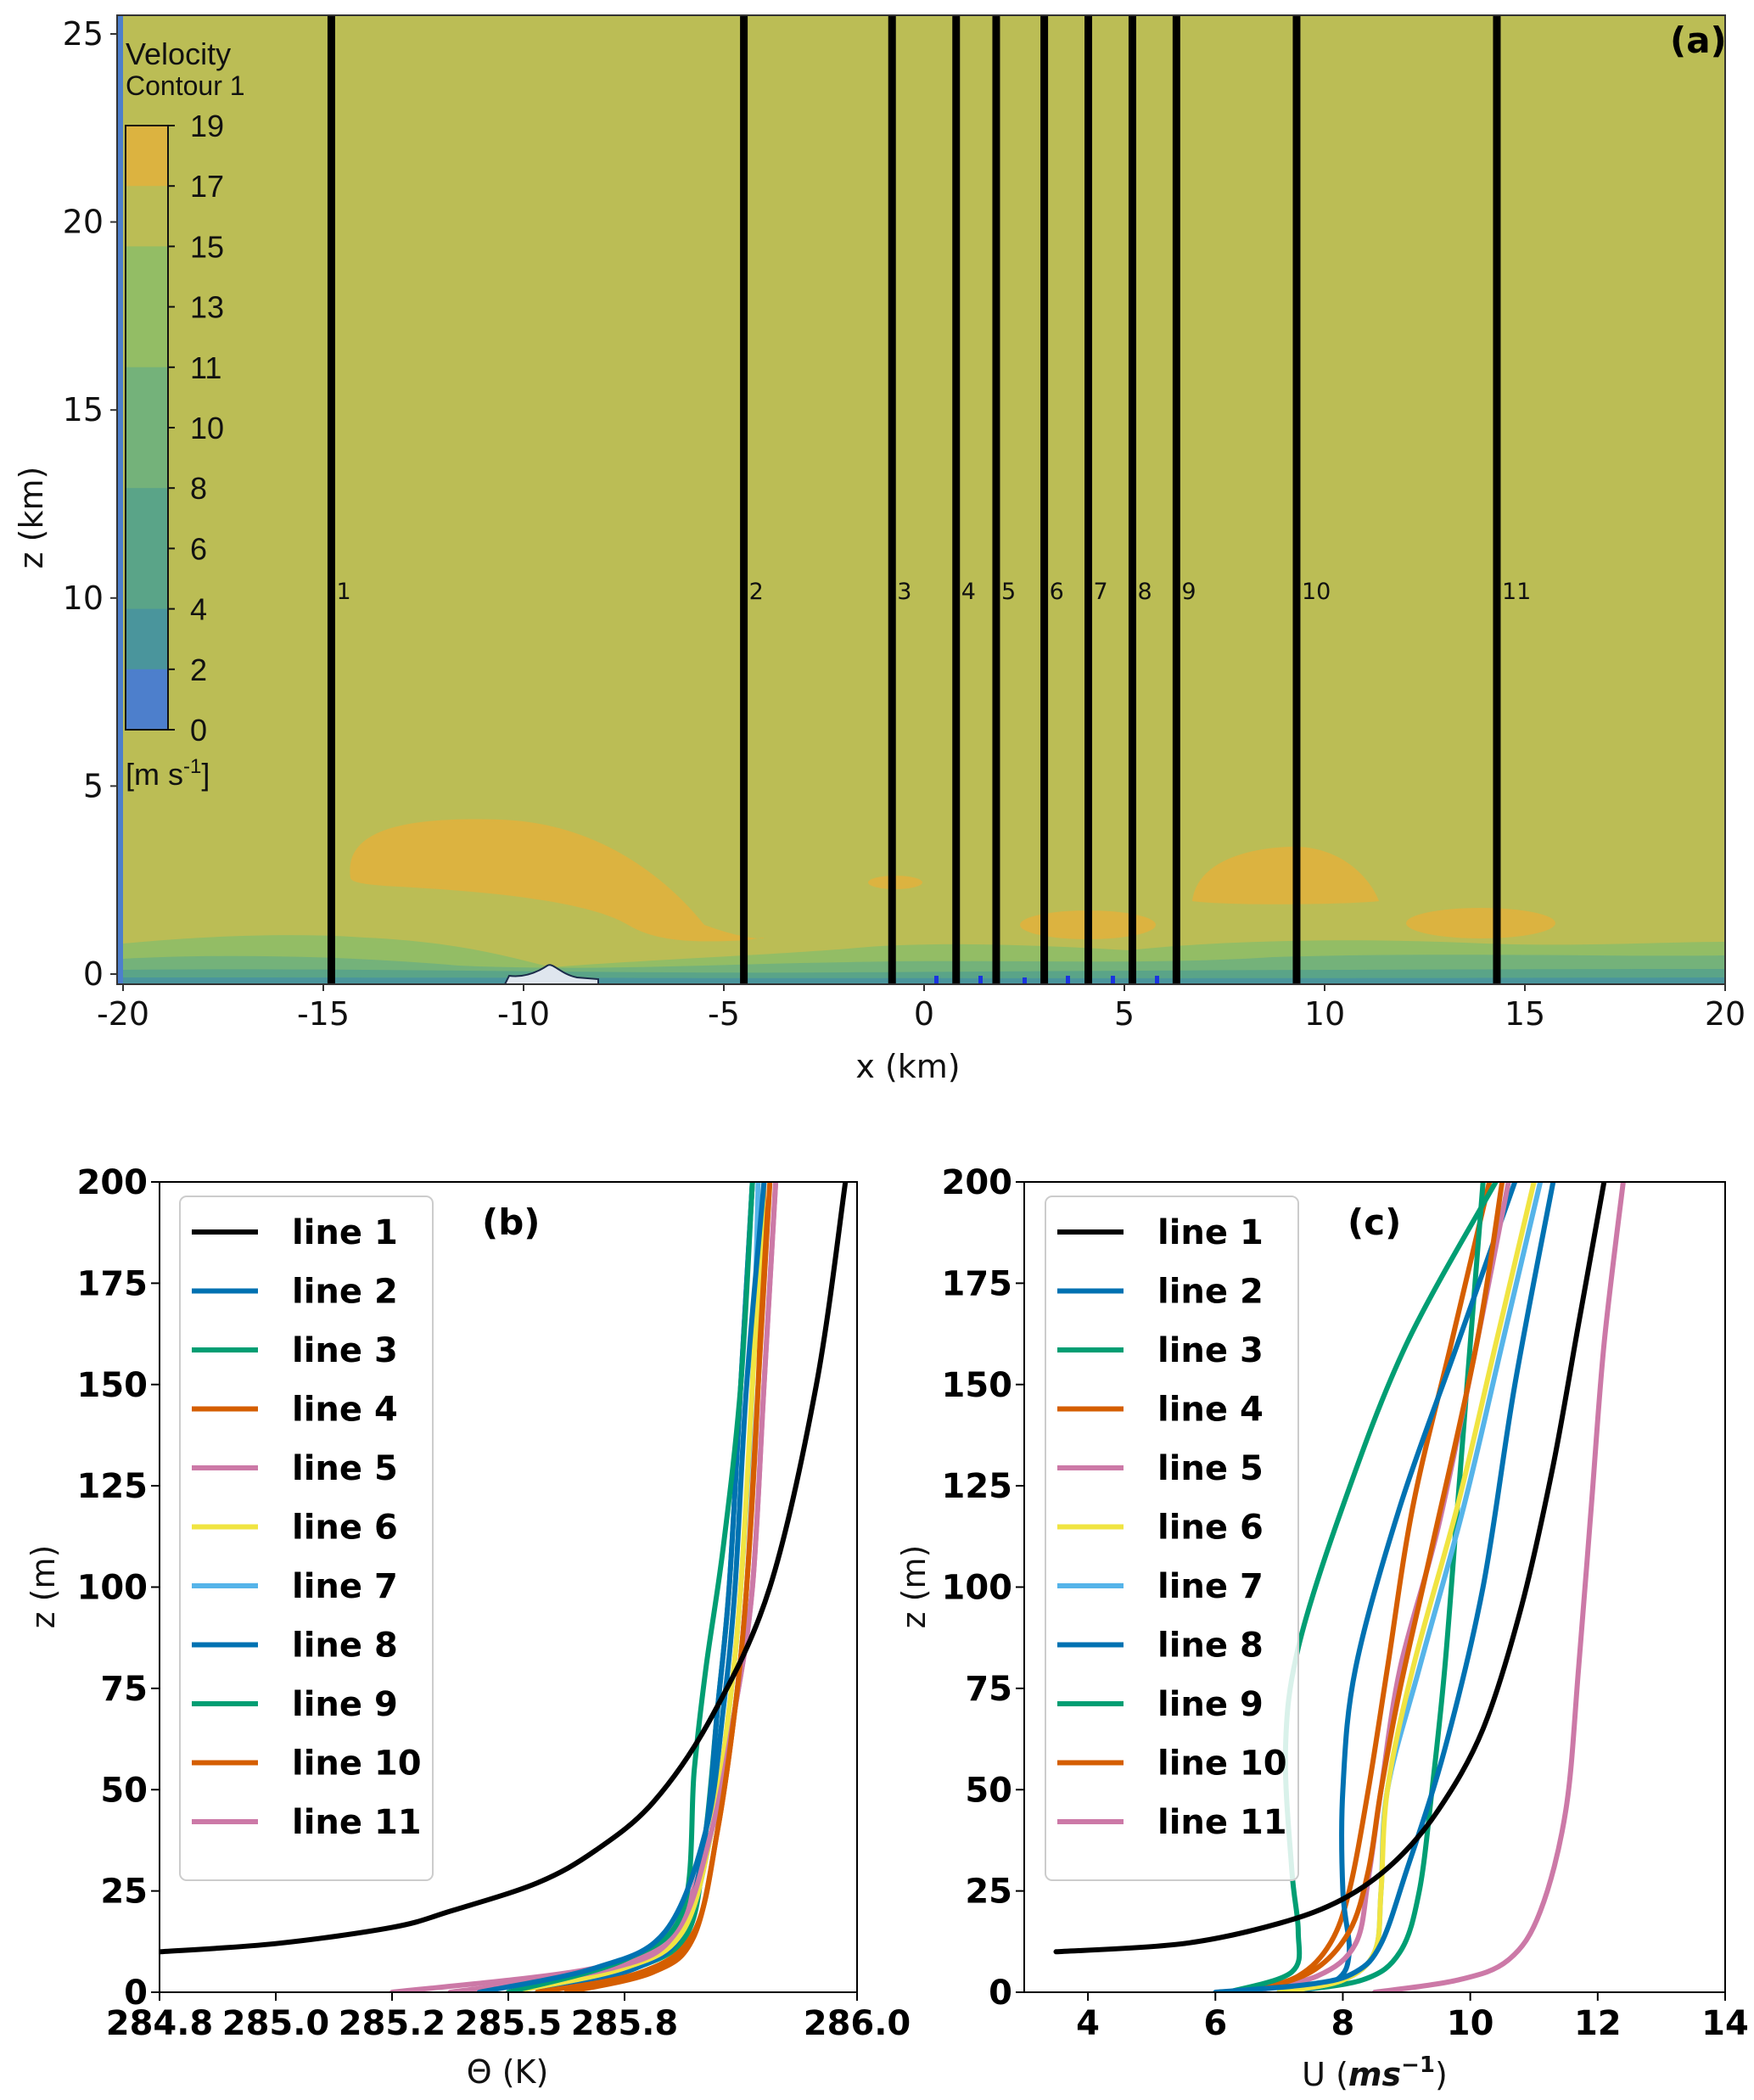  Describe the element at coordinates (186, 85) in the screenshot. I see `colorbar-subtitle: Contour 1` at that location.